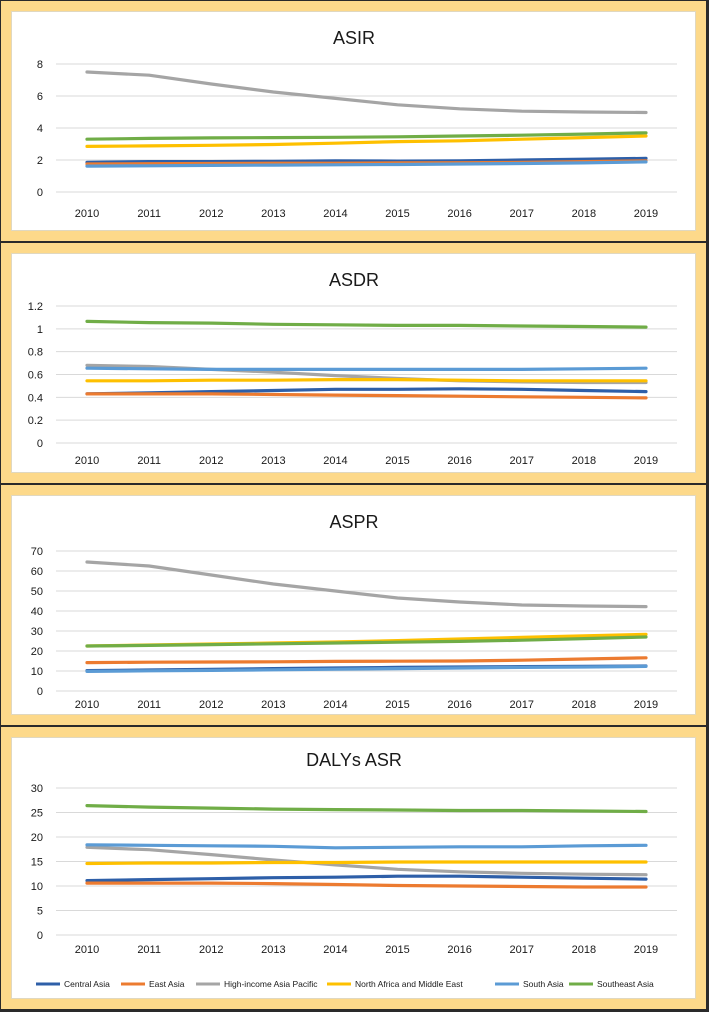 The width and height of the screenshot is (709, 1012). What do you see at coordinates (543, 984) in the screenshot?
I see `legend-label-south-asia: South Asia` at bounding box center [543, 984].